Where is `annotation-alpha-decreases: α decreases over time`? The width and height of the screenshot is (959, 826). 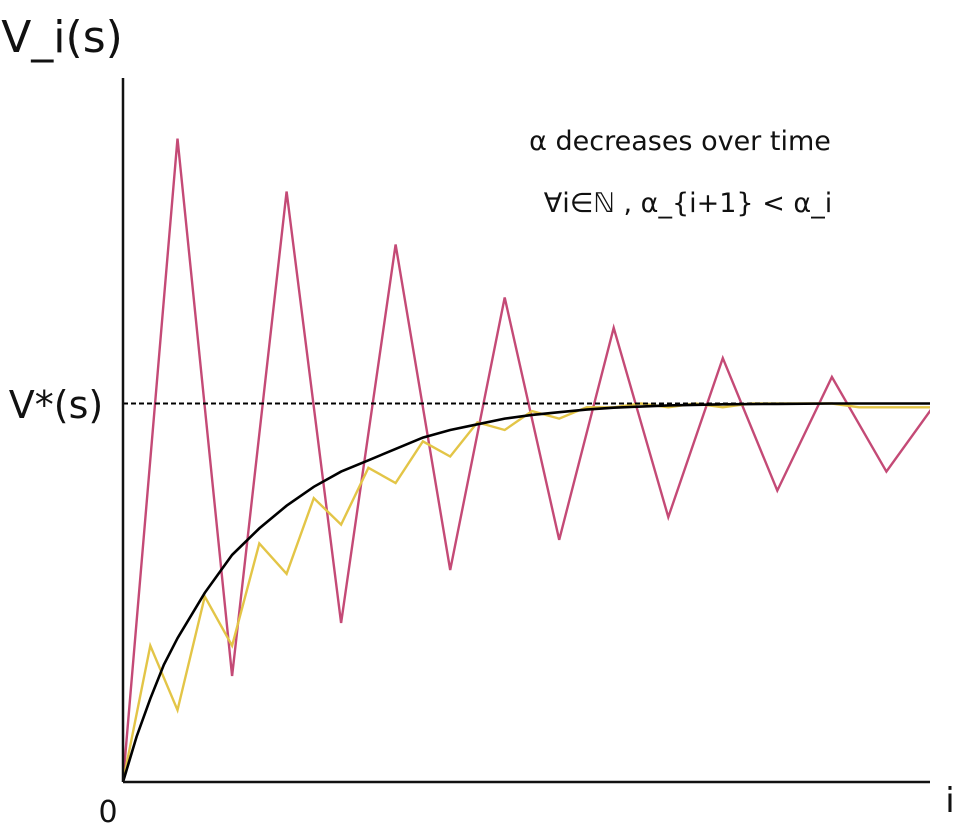 annotation-alpha-decreases: α decreases over time is located at coordinates (680, 141).